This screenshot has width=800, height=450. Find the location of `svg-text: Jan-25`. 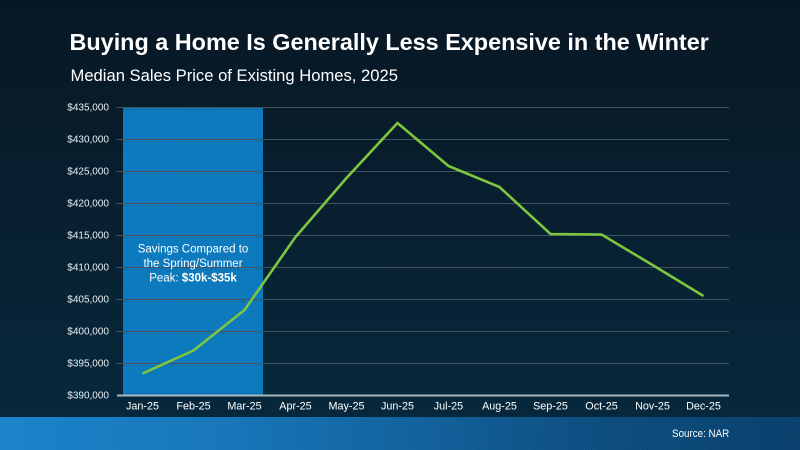

svg-text: Jan-25 is located at coordinates (142, 407).